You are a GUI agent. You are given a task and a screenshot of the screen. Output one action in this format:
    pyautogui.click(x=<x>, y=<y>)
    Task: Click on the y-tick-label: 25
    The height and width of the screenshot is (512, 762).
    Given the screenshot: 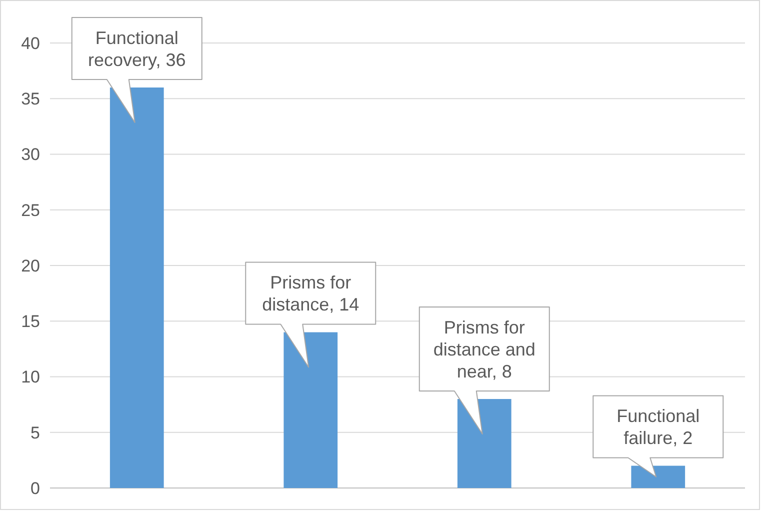 What is the action you would take?
    pyautogui.click(x=30, y=210)
    